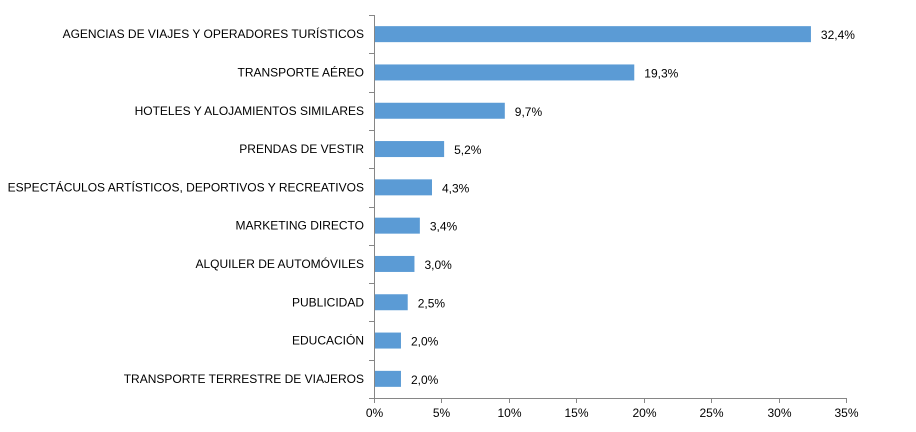 The width and height of the screenshot is (916, 432). I want to click on x-tick-label: 20%, so click(644, 413).